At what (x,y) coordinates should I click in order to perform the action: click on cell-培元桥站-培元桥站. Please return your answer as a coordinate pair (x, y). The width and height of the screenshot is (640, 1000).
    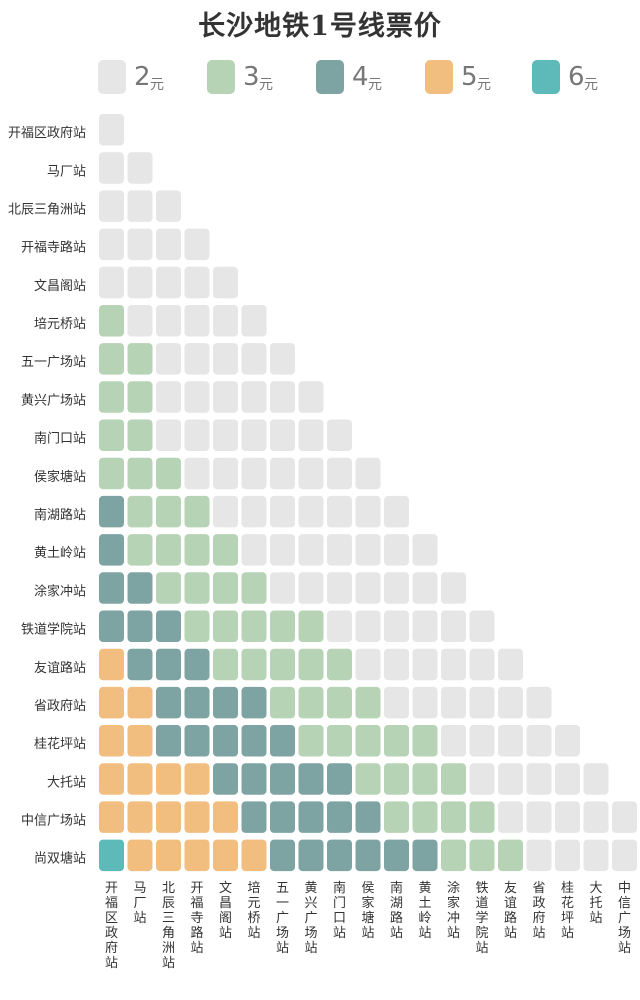
    Looking at the image, I should click on (254, 321).